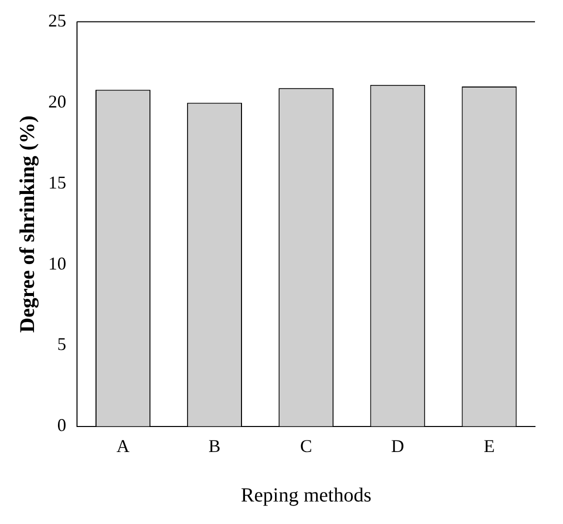  Describe the element at coordinates (61, 344) in the screenshot. I see `y-tick-label: 5` at that location.